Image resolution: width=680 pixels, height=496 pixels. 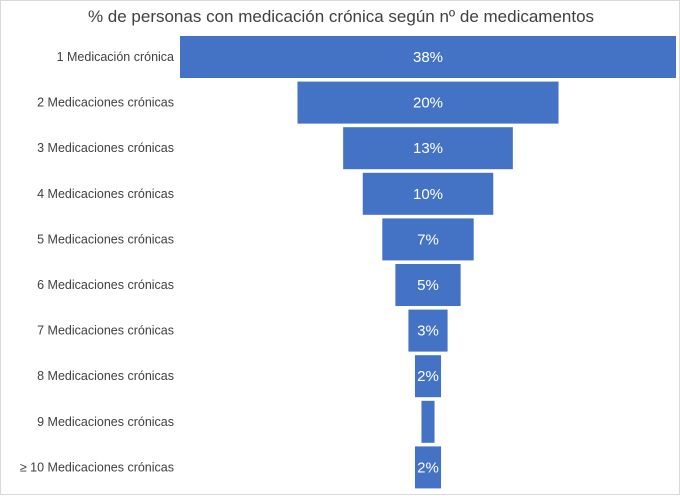 What do you see at coordinates (115, 57) in the screenshot?
I see `category-label: 1 Medicación crónica` at bounding box center [115, 57].